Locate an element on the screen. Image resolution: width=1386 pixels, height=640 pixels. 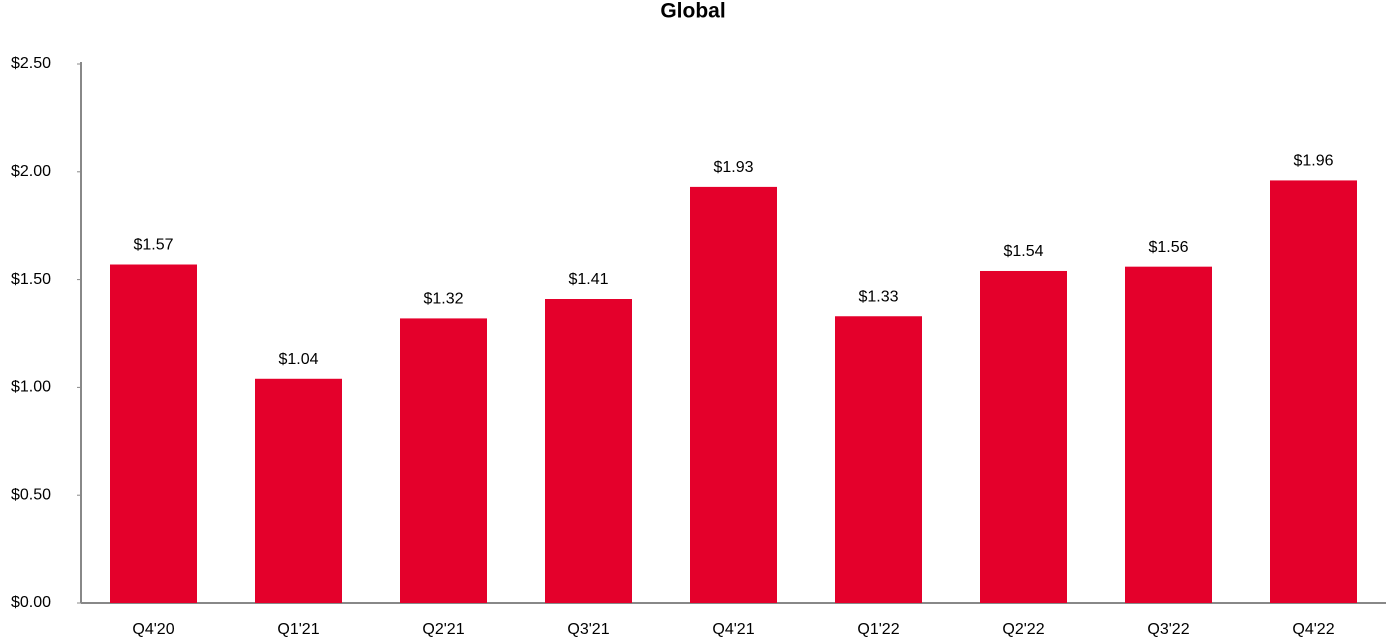
x-tick-label: Q2'22 is located at coordinates (1023, 629).